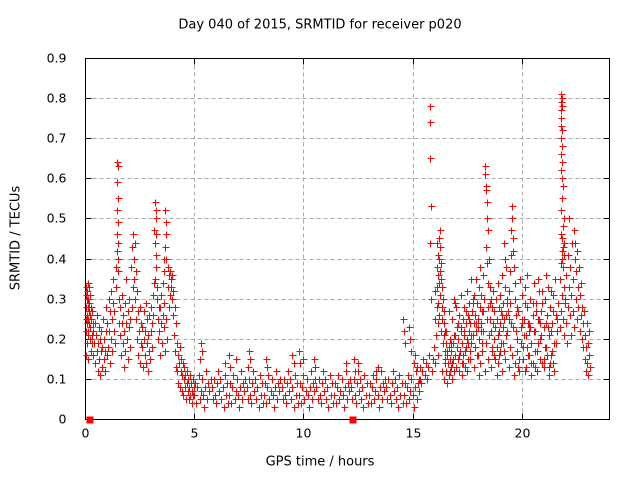  Describe the element at coordinates (304, 433) in the screenshot. I see `x-tick-label: 10` at that location.